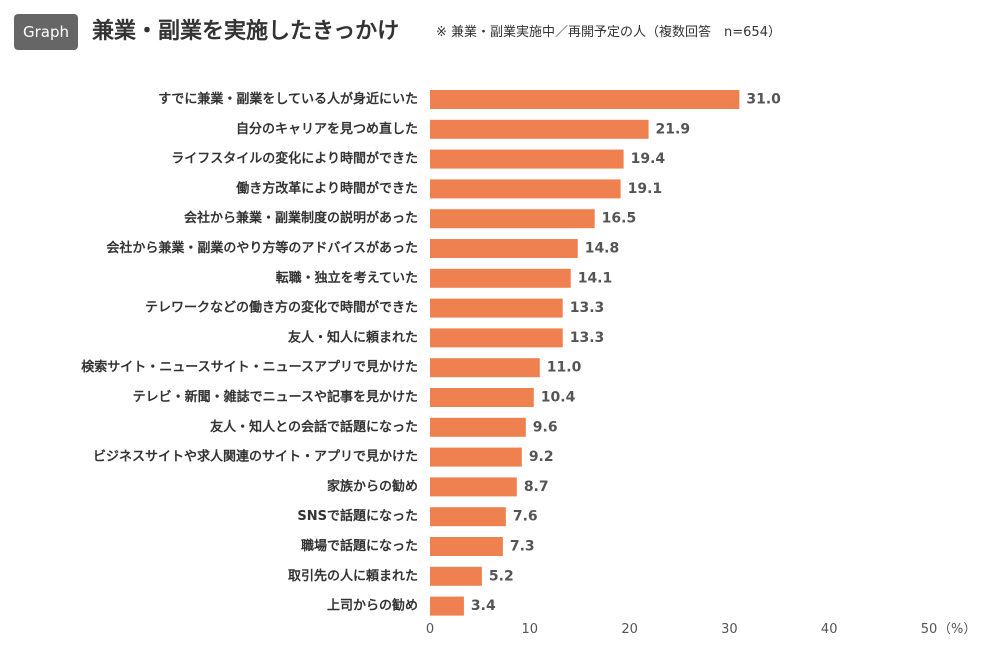 The height and width of the screenshot is (648, 981). Describe the element at coordinates (673, 129) in the screenshot. I see `value-label: 21.9` at that location.